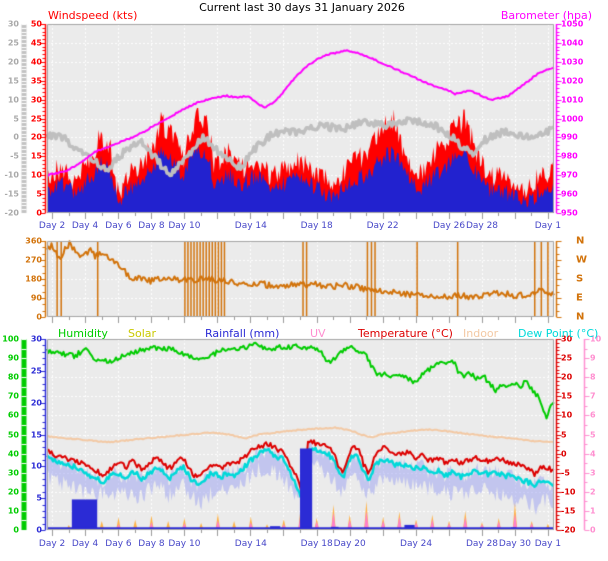 This screenshot has width=608, height=561. I want to click on axis-tick-label: 960, so click(569, 194).